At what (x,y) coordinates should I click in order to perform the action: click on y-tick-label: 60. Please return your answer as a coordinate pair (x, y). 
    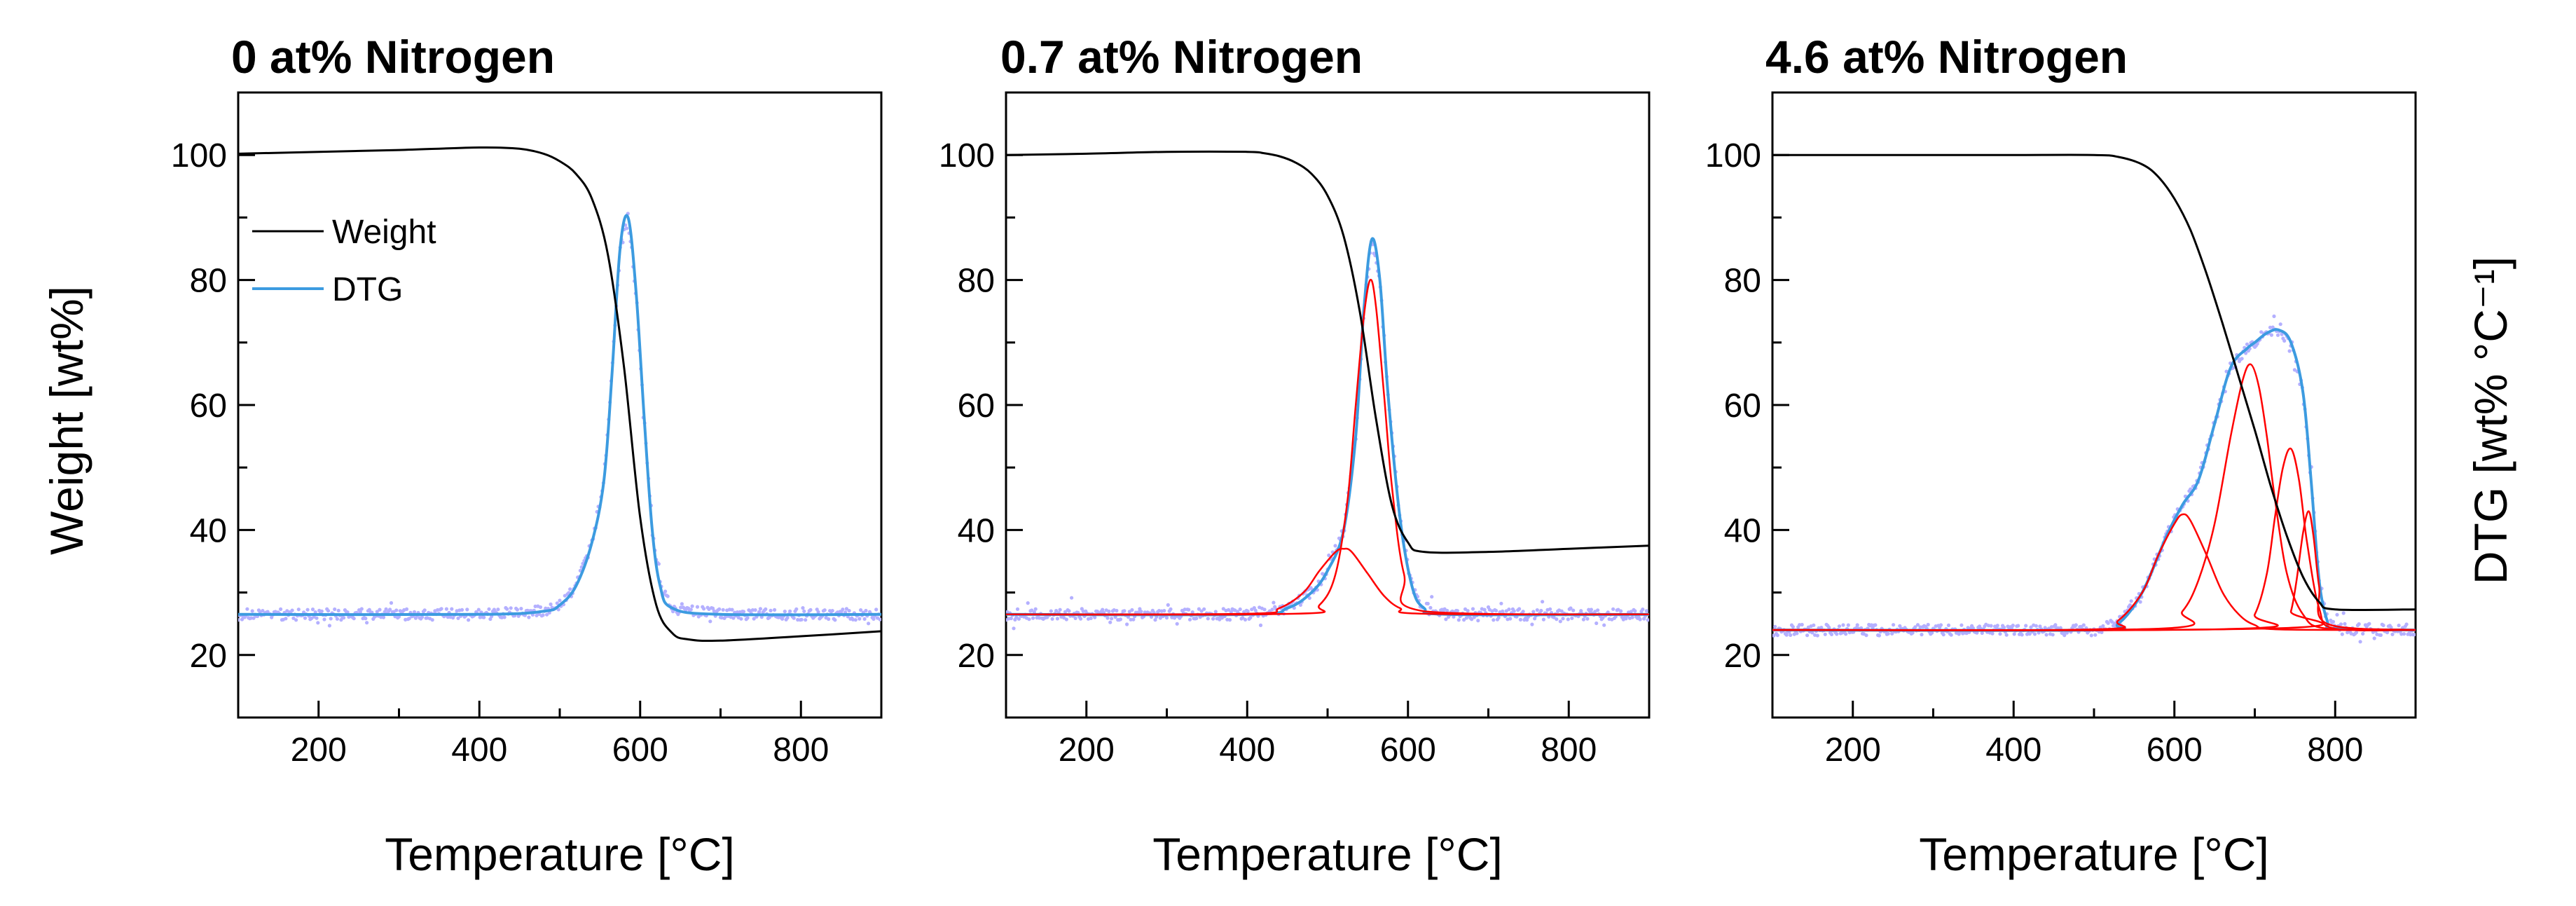
    Looking at the image, I should click on (208, 406).